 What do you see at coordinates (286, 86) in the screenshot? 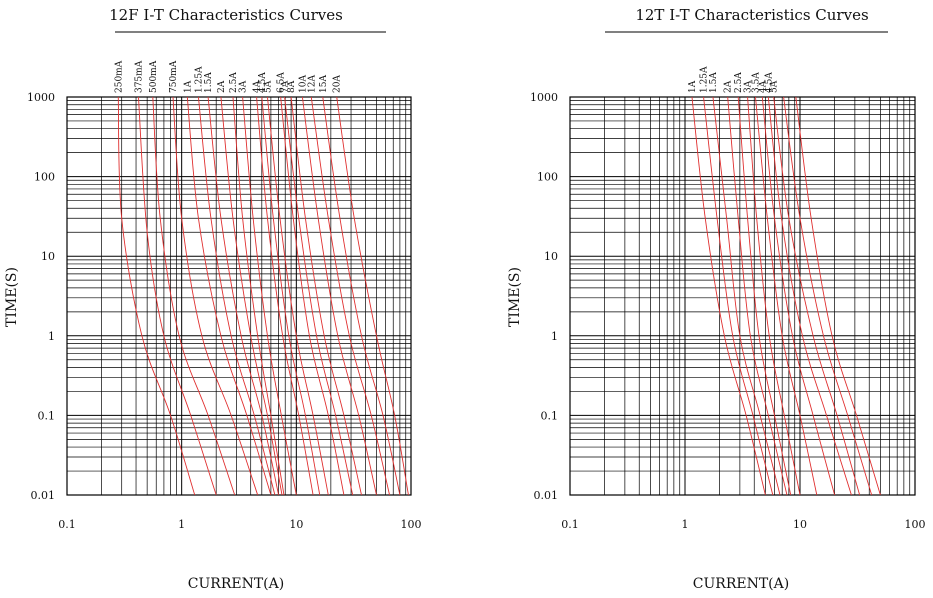
I see `series-label: 7A` at bounding box center [286, 86].